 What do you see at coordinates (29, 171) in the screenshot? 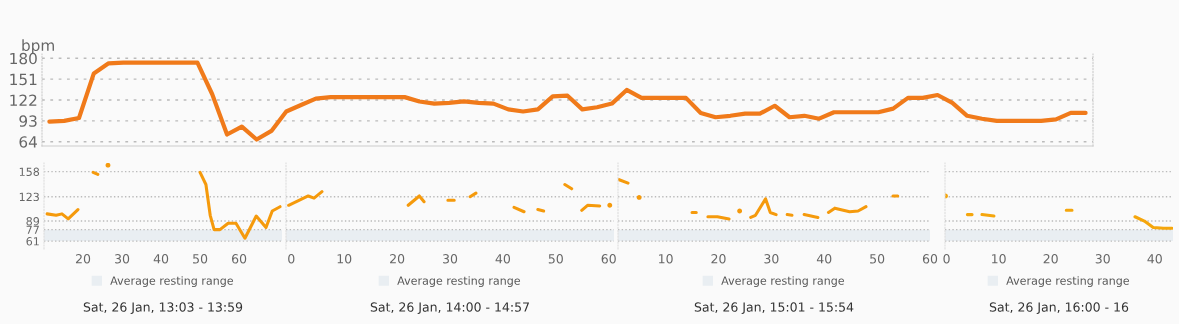
I see `y-tick-label: 158` at bounding box center [29, 171].